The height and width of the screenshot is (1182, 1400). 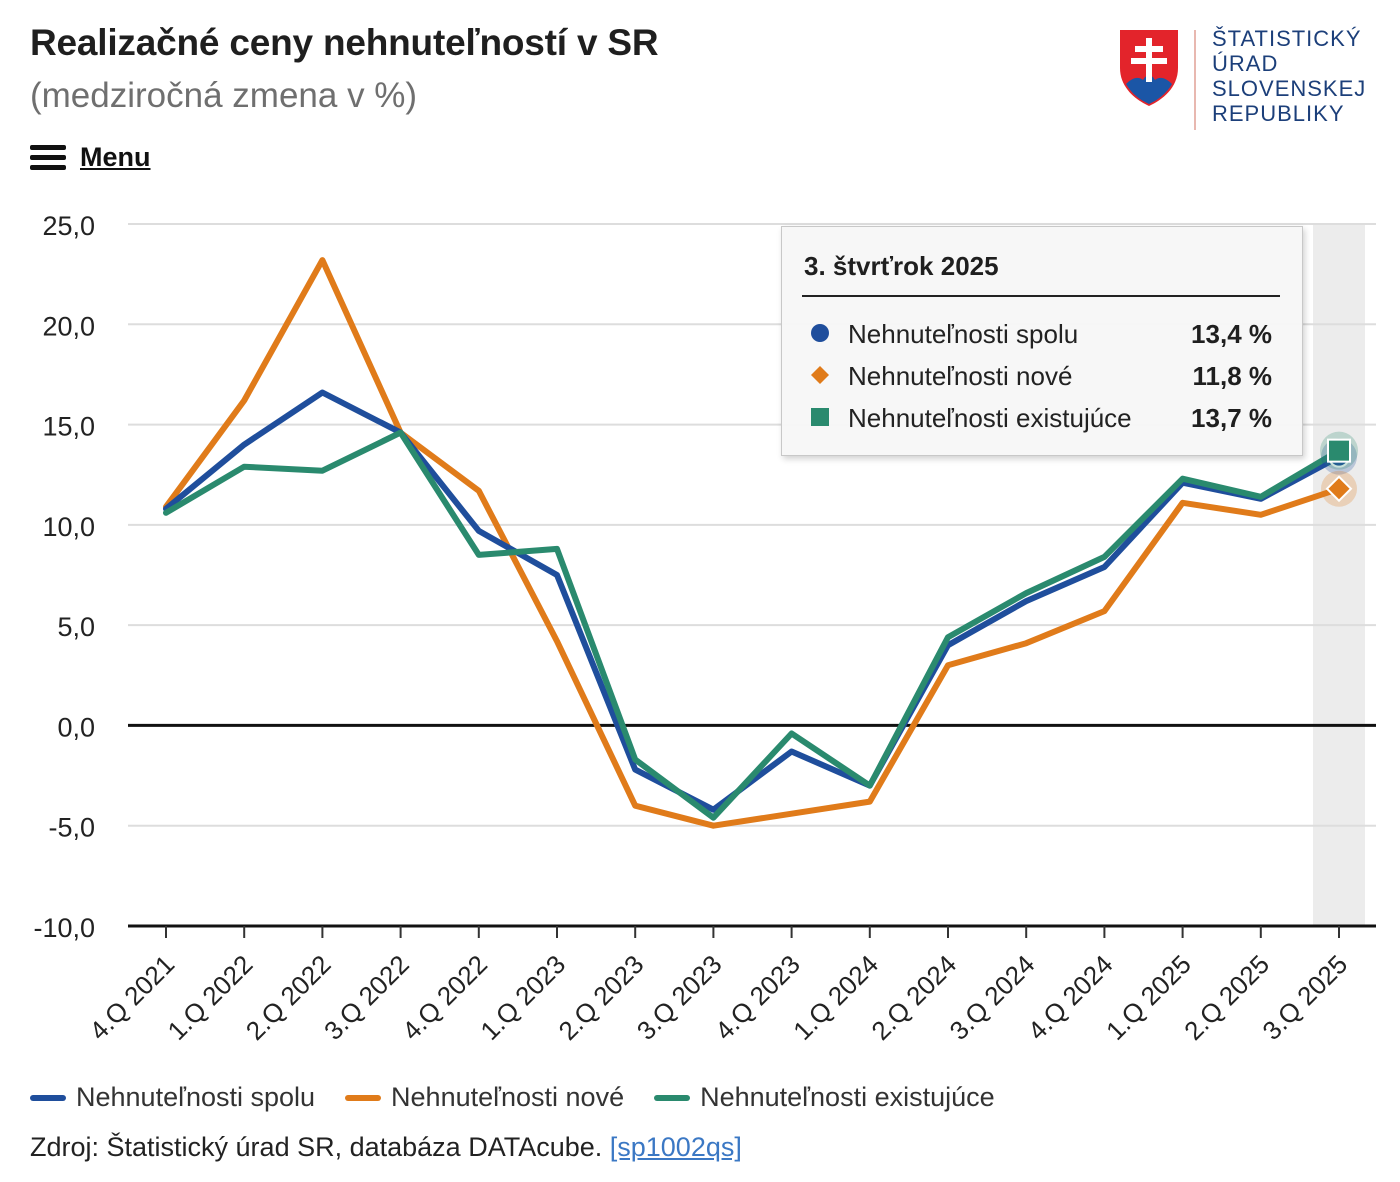 What do you see at coordinates (1339, 575) in the screenshot?
I see `highlight-band` at bounding box center [1339, 575].